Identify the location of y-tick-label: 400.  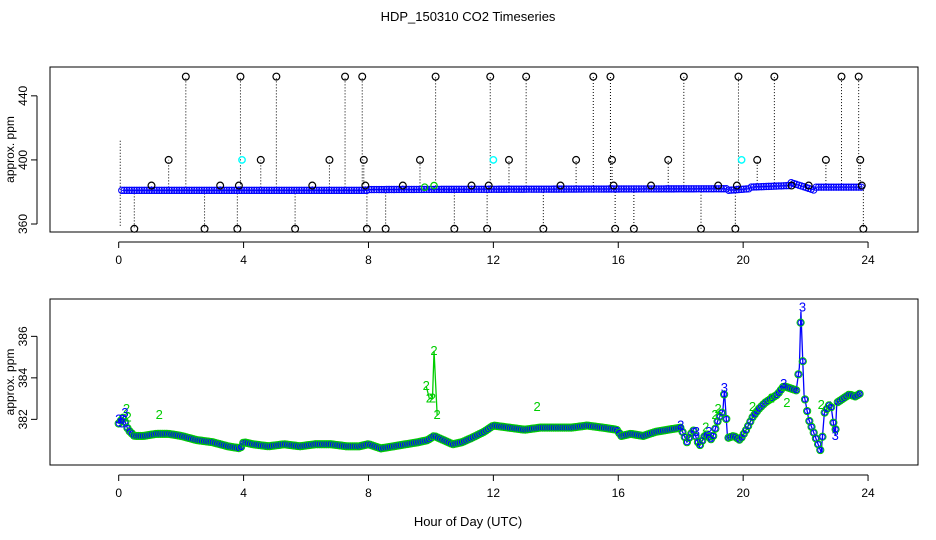
(23, 160).